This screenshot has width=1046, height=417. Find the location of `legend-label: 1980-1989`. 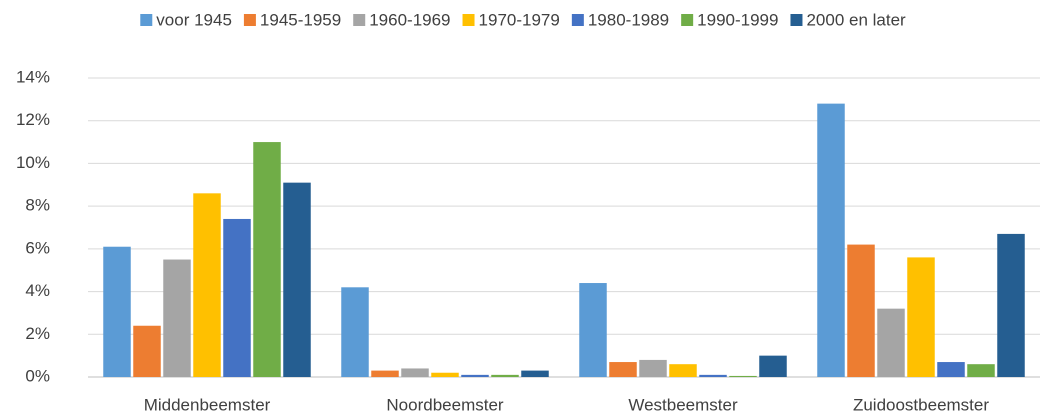

legend-label: 1980-1989 is located at coordinates (628, 19).